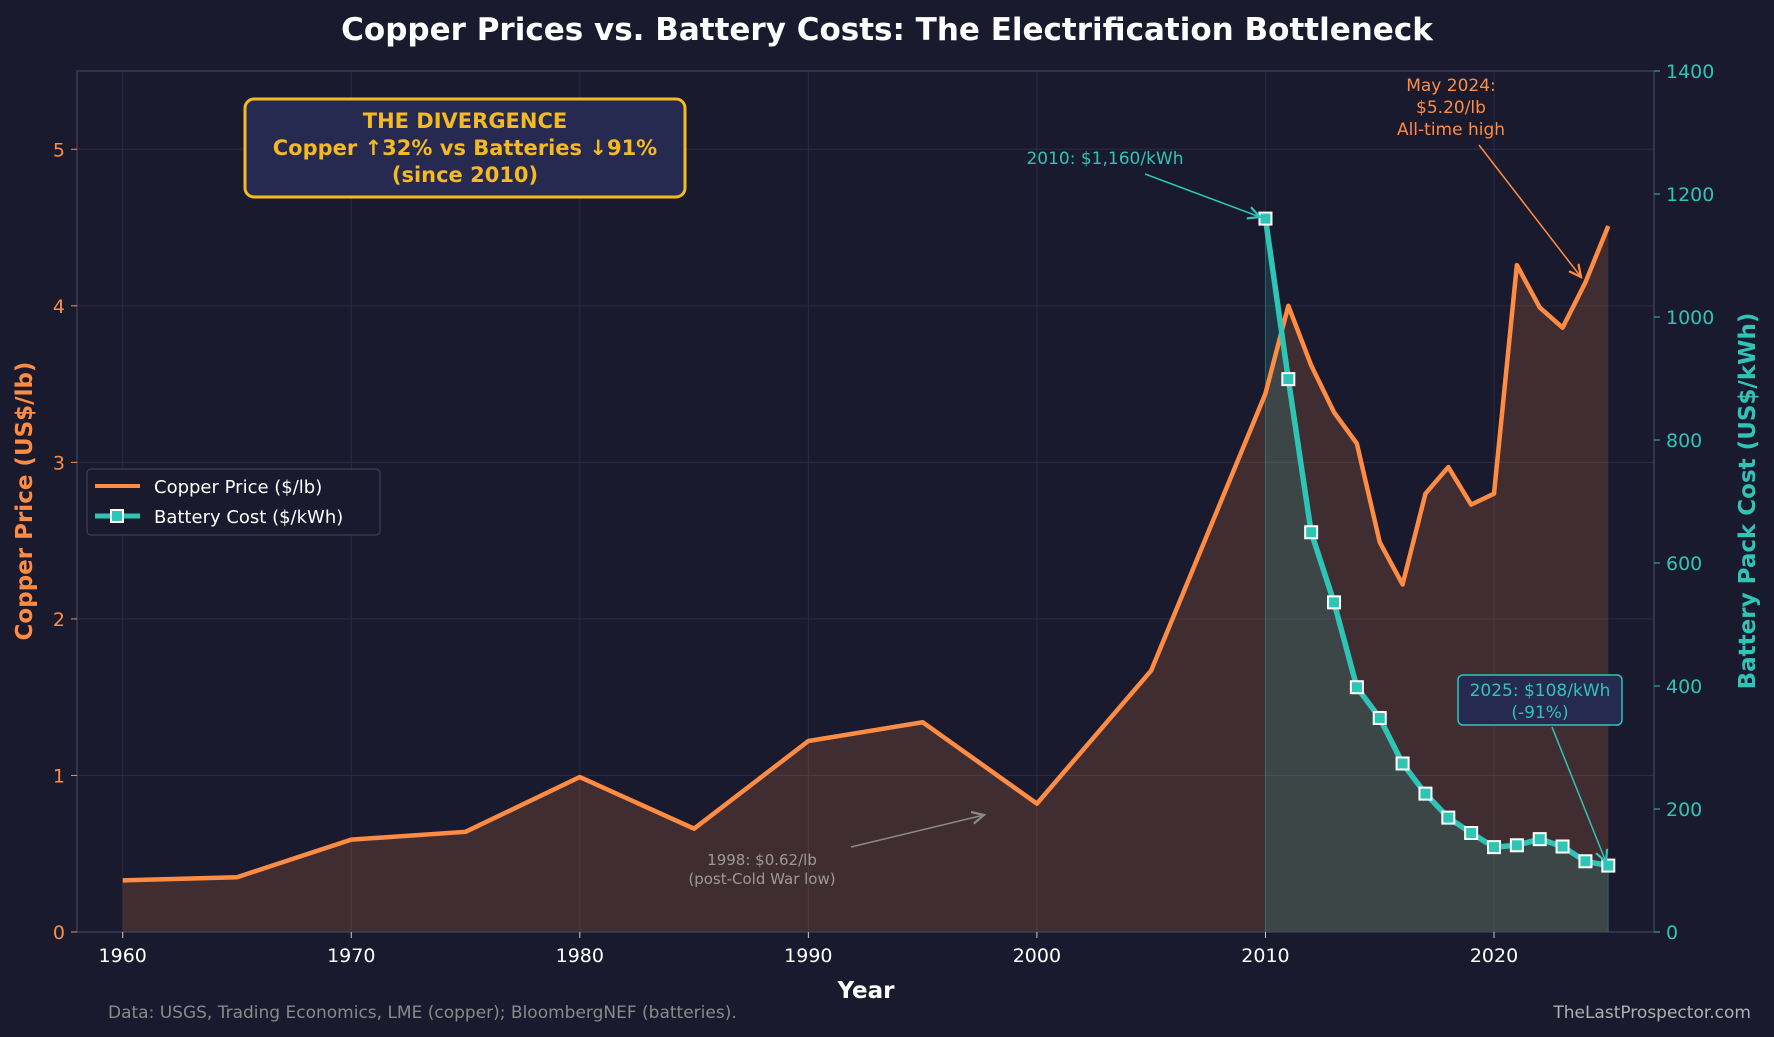 The image size is (1774, 1037). I want to click on divergence-title: THE DIVERGENCE, so click(465, 121).